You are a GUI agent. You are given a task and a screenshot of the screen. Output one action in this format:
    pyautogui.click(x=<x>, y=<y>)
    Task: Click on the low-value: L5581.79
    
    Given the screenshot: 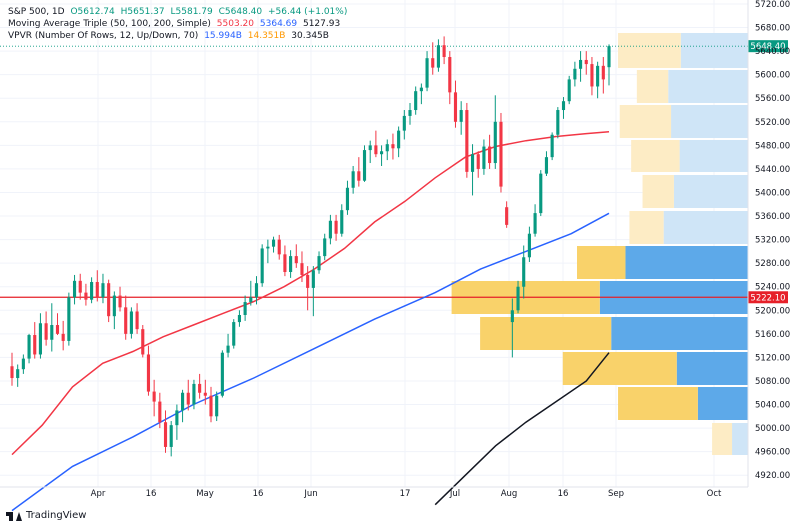 What is the action you would take?
    pyautogui.click(x=191, y=12)
    